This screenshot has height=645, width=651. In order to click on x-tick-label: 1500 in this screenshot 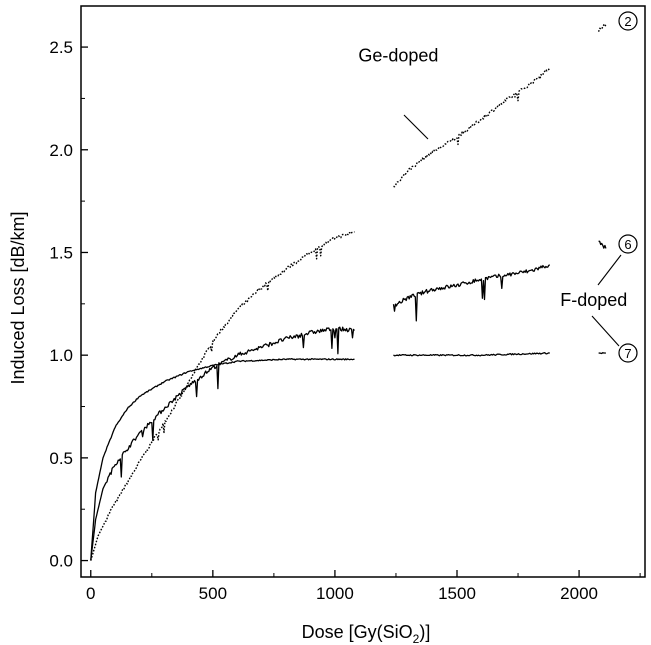, I will do `click(457, 593)`.